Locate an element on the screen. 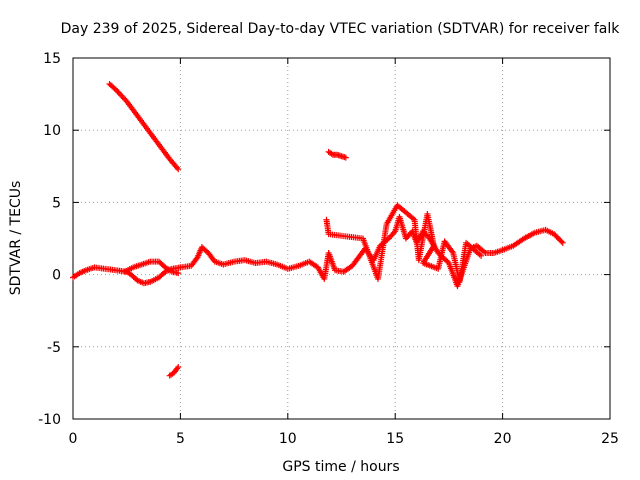  x-tick-label: 25 is located at coordinates (610, 439).